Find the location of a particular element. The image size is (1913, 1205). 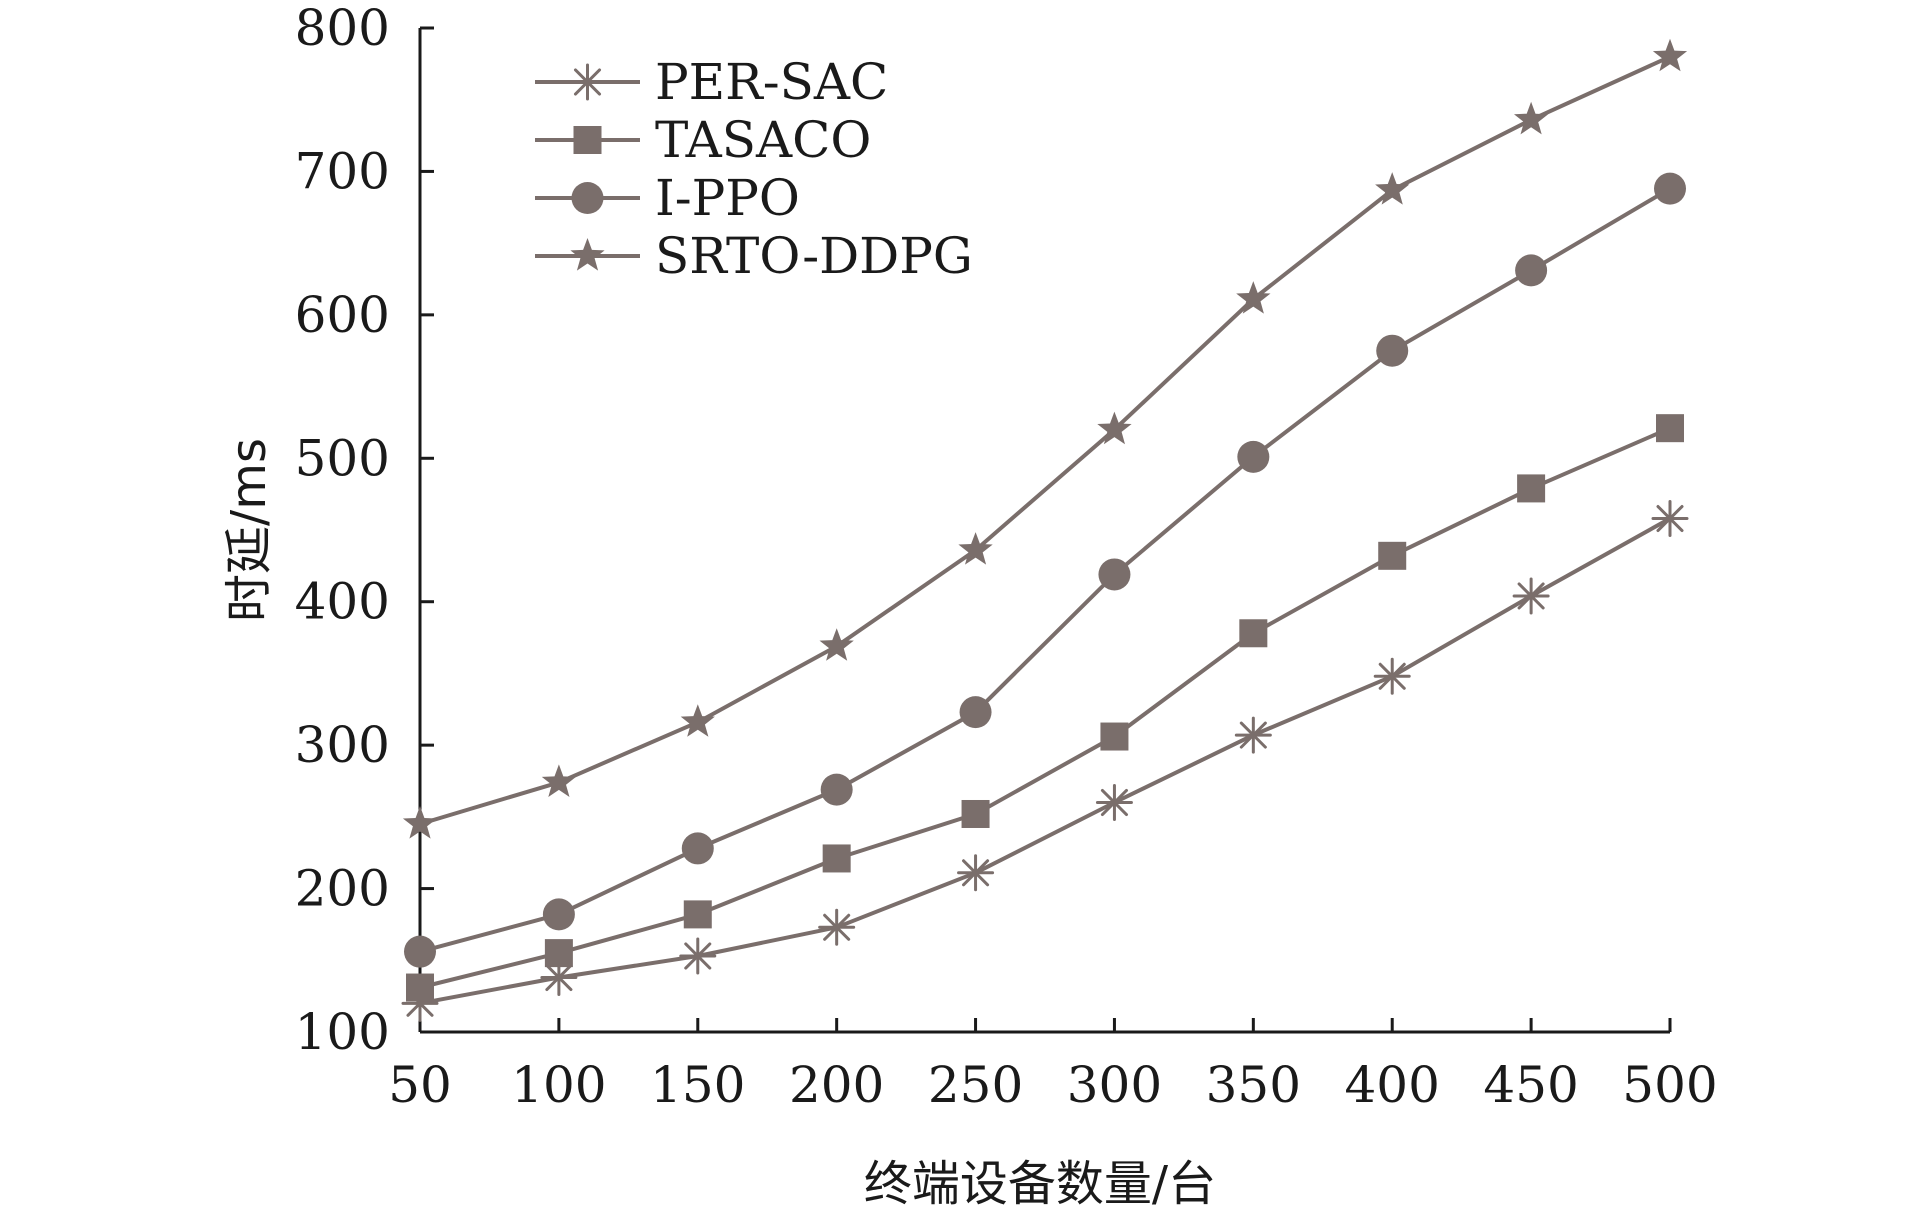

legend-entry: I-PPO is located at coordinates (667, 198).